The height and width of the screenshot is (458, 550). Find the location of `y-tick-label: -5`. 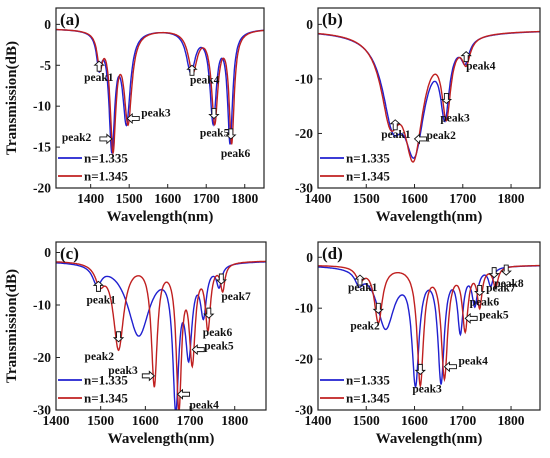

y-tick-label: -5 is located at coordinates (45, 65).